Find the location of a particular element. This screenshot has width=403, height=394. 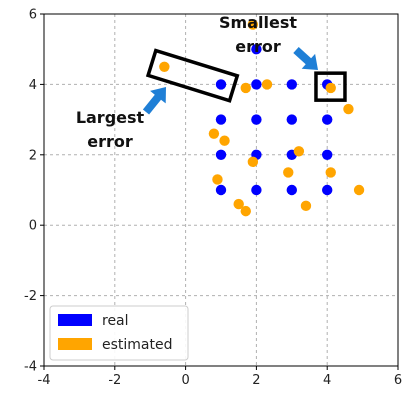

smallest-error-arrow-shape is located at coordinates (305, 58).